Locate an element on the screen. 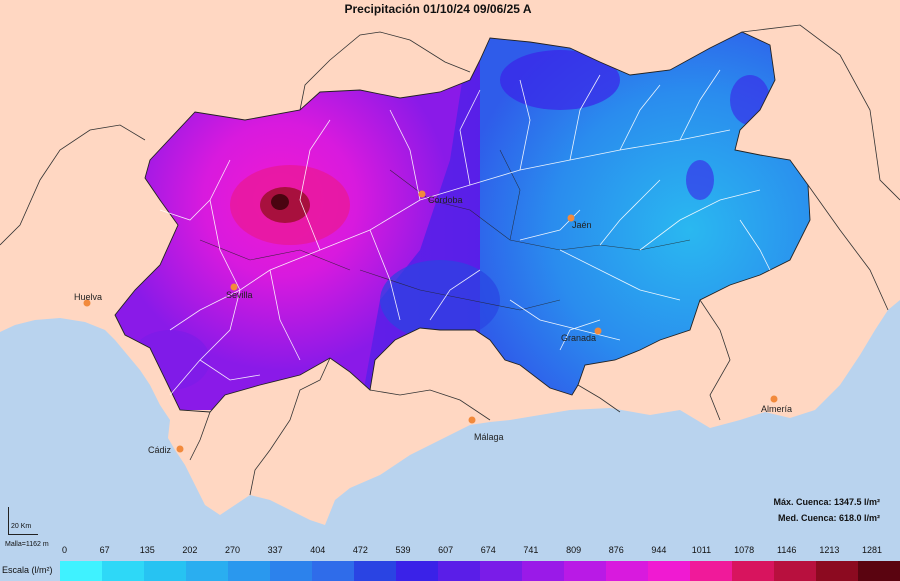 The image size is (900, 581). city-cadiz: Cádiz is located at coordinates (166, 450).